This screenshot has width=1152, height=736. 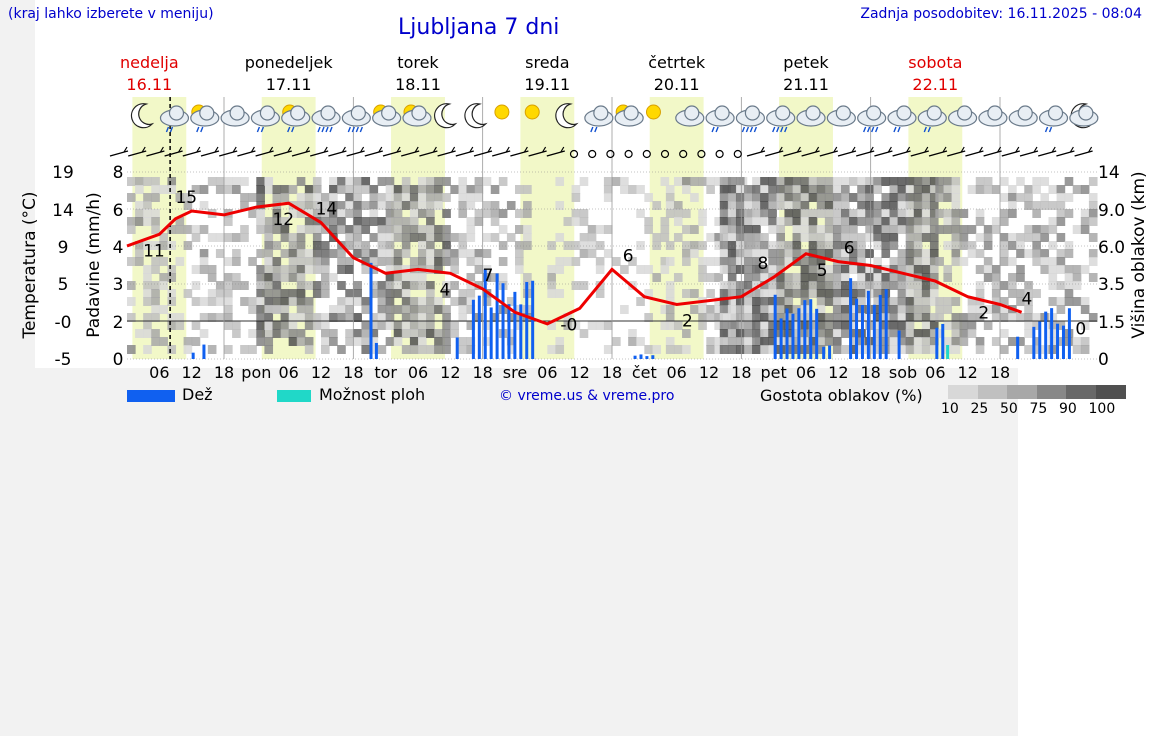 I want to click on calm-wind-icon, so click(x=665, y=154).